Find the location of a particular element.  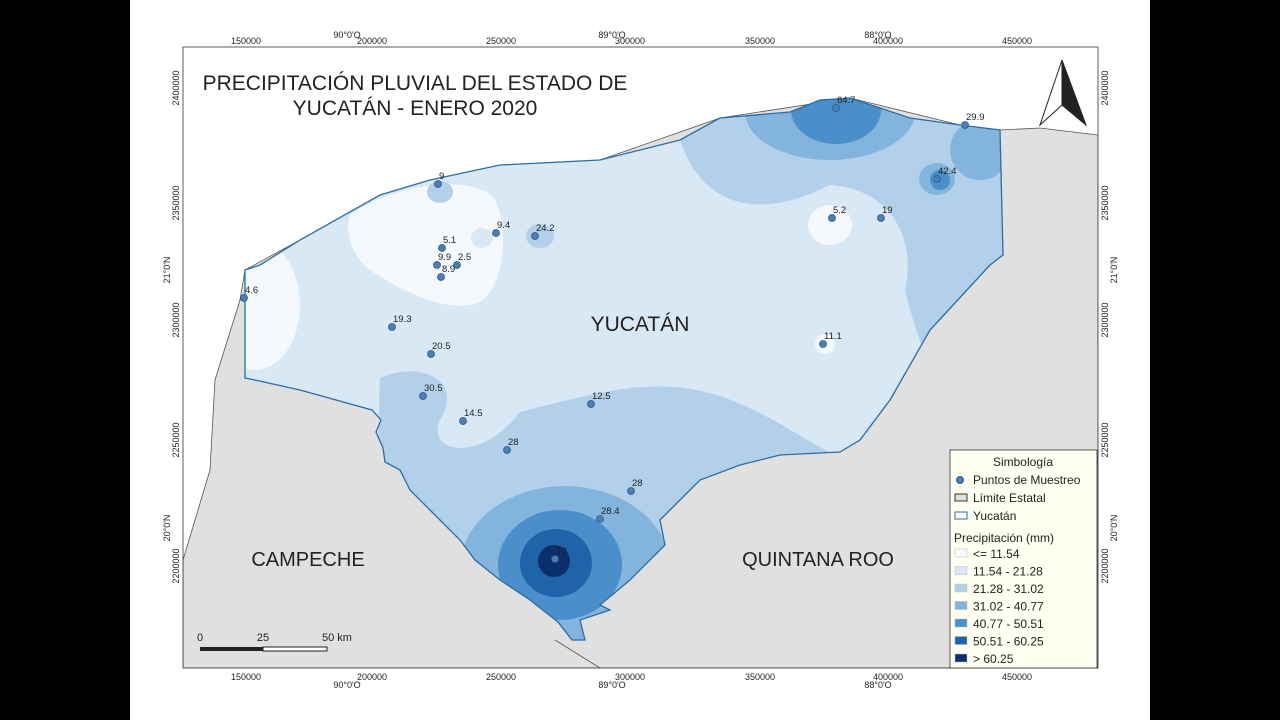

point-label: 29.9 is located at coordinates (975, 117).